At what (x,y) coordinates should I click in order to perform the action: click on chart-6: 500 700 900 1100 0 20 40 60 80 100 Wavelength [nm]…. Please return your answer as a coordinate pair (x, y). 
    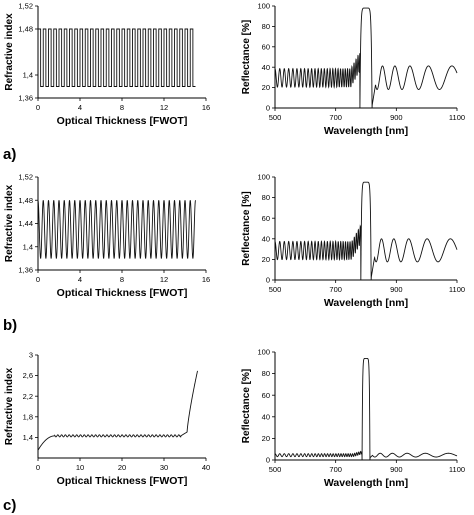
    Looking at the image, I should click on (353, 418).